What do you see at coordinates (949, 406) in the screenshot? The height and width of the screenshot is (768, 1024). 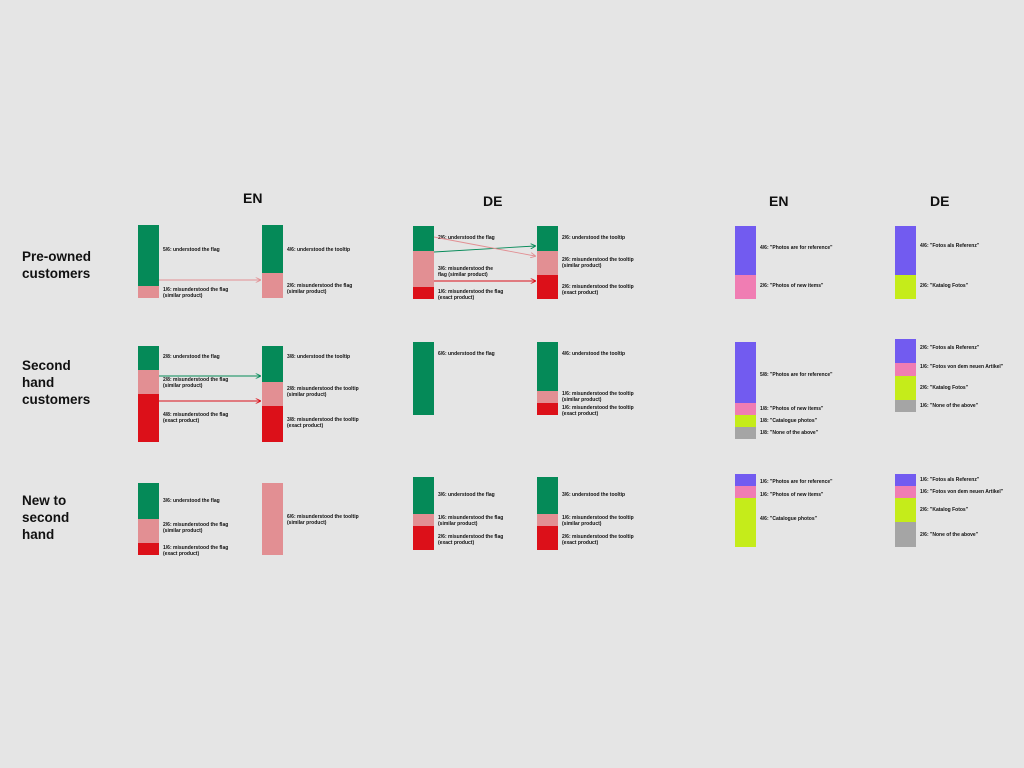 I see `segment-label: 1/6: "None of the above"` at bounding box center [949, 406].